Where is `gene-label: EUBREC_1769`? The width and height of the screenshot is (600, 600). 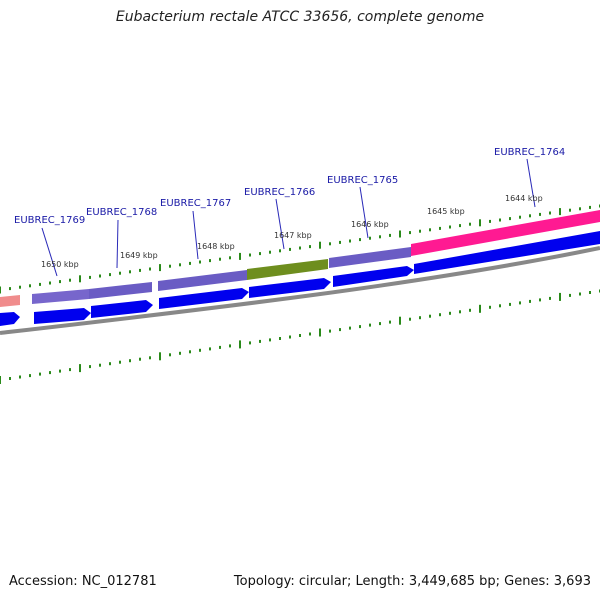
gene-label: EUBREC_1769 is located at coordinates (49, 220).